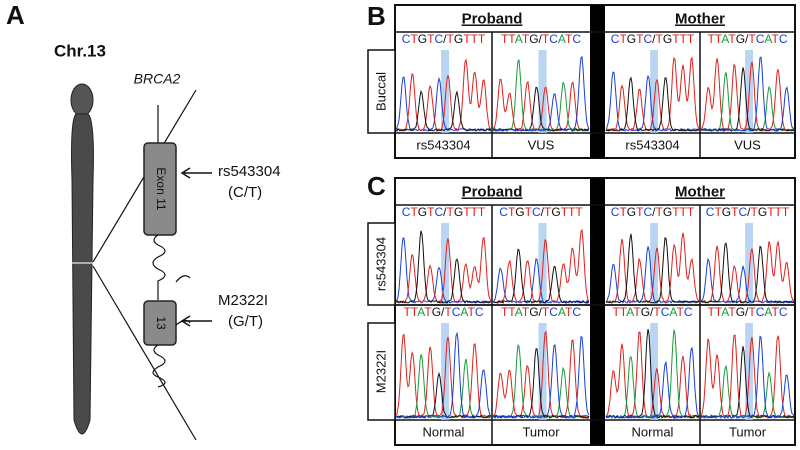 The height and width of the screenshot is (450, 800). Describe the element at coordinates (376, 186) in the screenshot. I see `panel-label: C` at that location.